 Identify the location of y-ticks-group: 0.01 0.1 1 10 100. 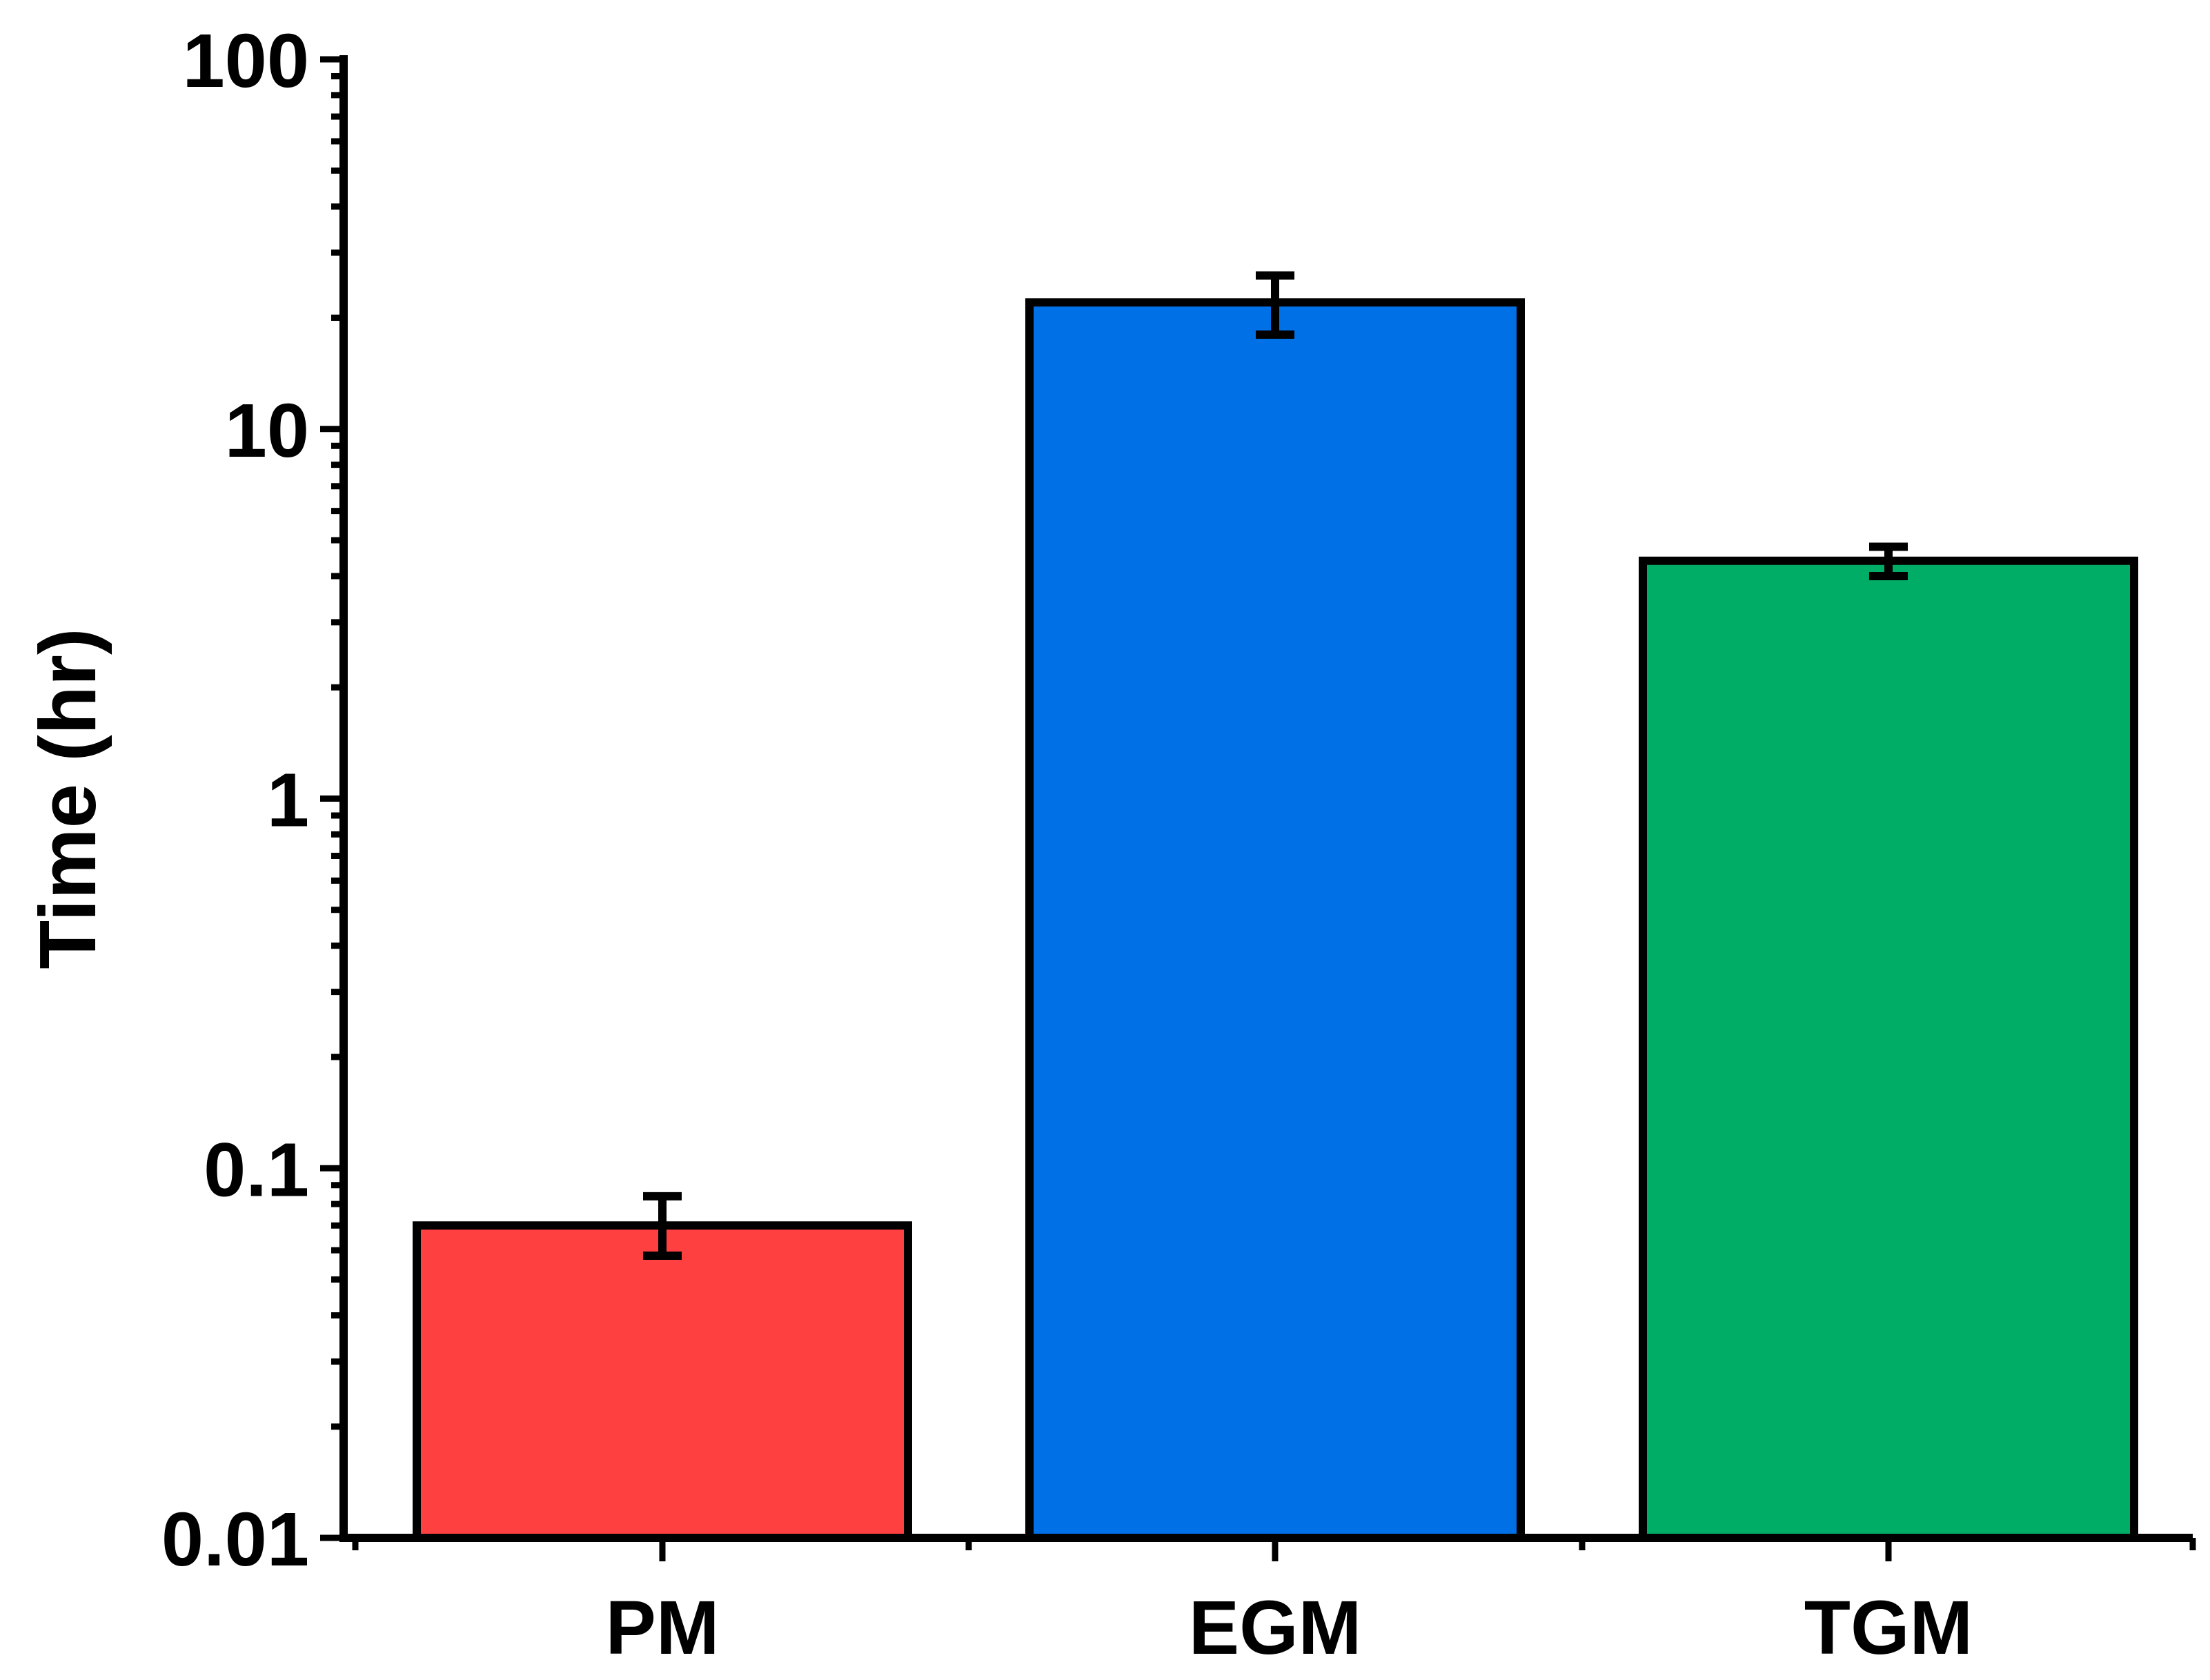
(253, 800).